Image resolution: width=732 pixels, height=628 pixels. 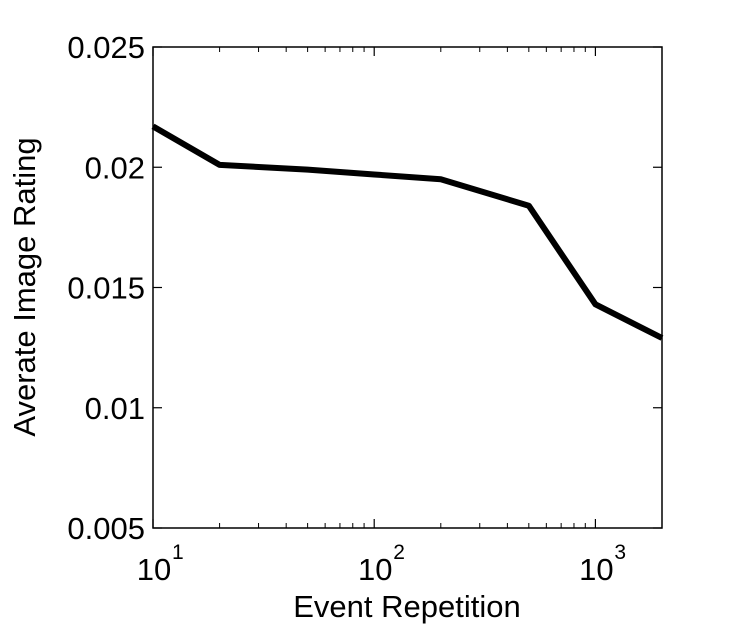 I want to click on y-axis-title: Averate Image Rating, so click(x=24, y=286).